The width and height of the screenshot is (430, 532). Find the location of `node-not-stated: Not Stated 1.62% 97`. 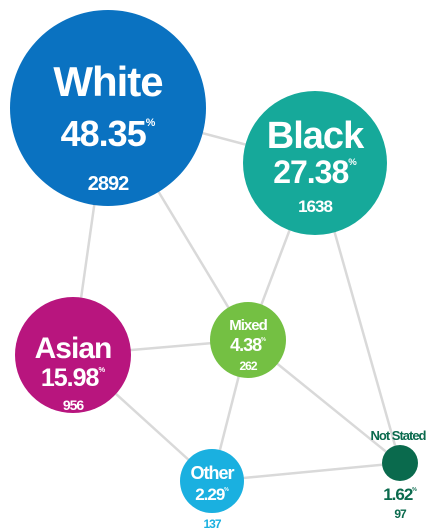

node-not-stated: Not Stated 1.62% 97 is located at coordinates (399, 474).